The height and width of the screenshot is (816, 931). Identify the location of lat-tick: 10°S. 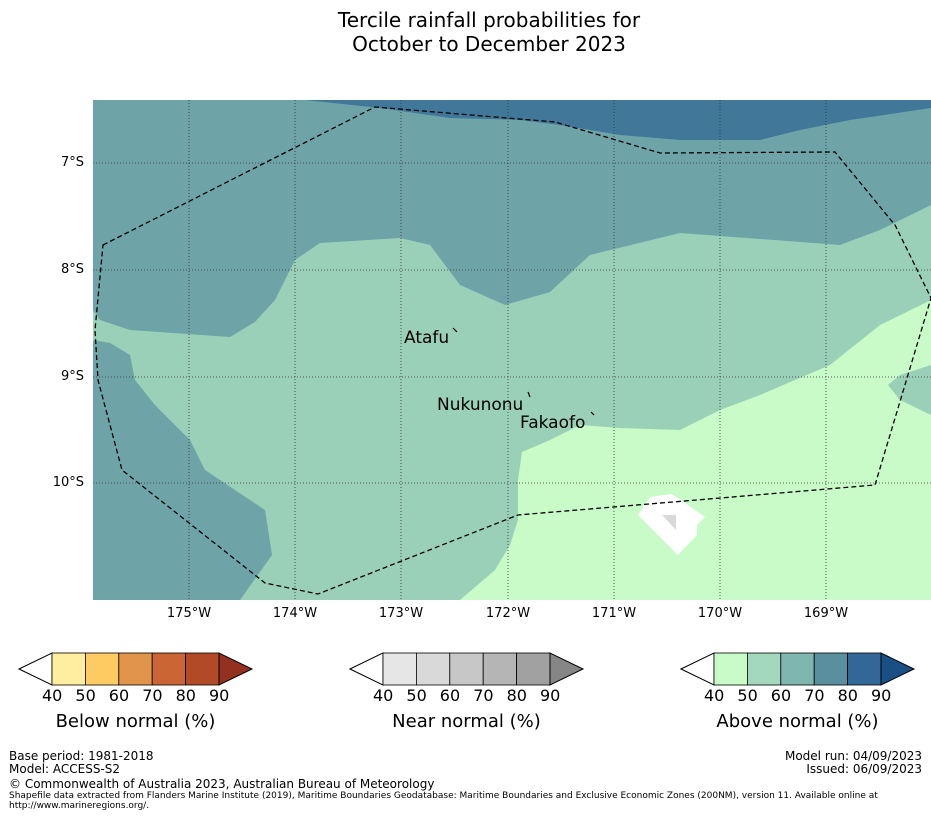
(68, 482).